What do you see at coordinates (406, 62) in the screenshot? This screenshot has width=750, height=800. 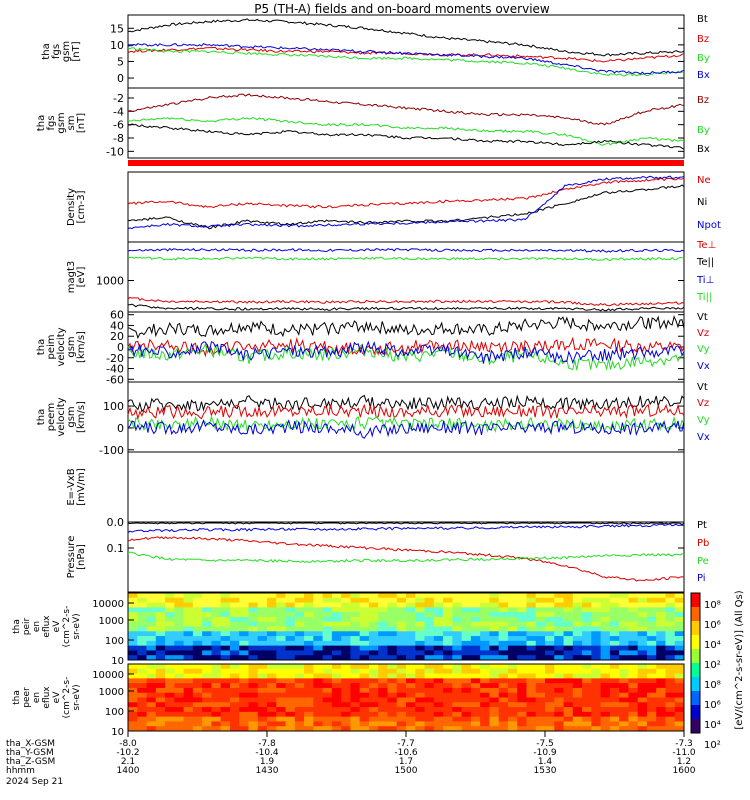 I see `series-line-By` at bounding box center [406, 62].